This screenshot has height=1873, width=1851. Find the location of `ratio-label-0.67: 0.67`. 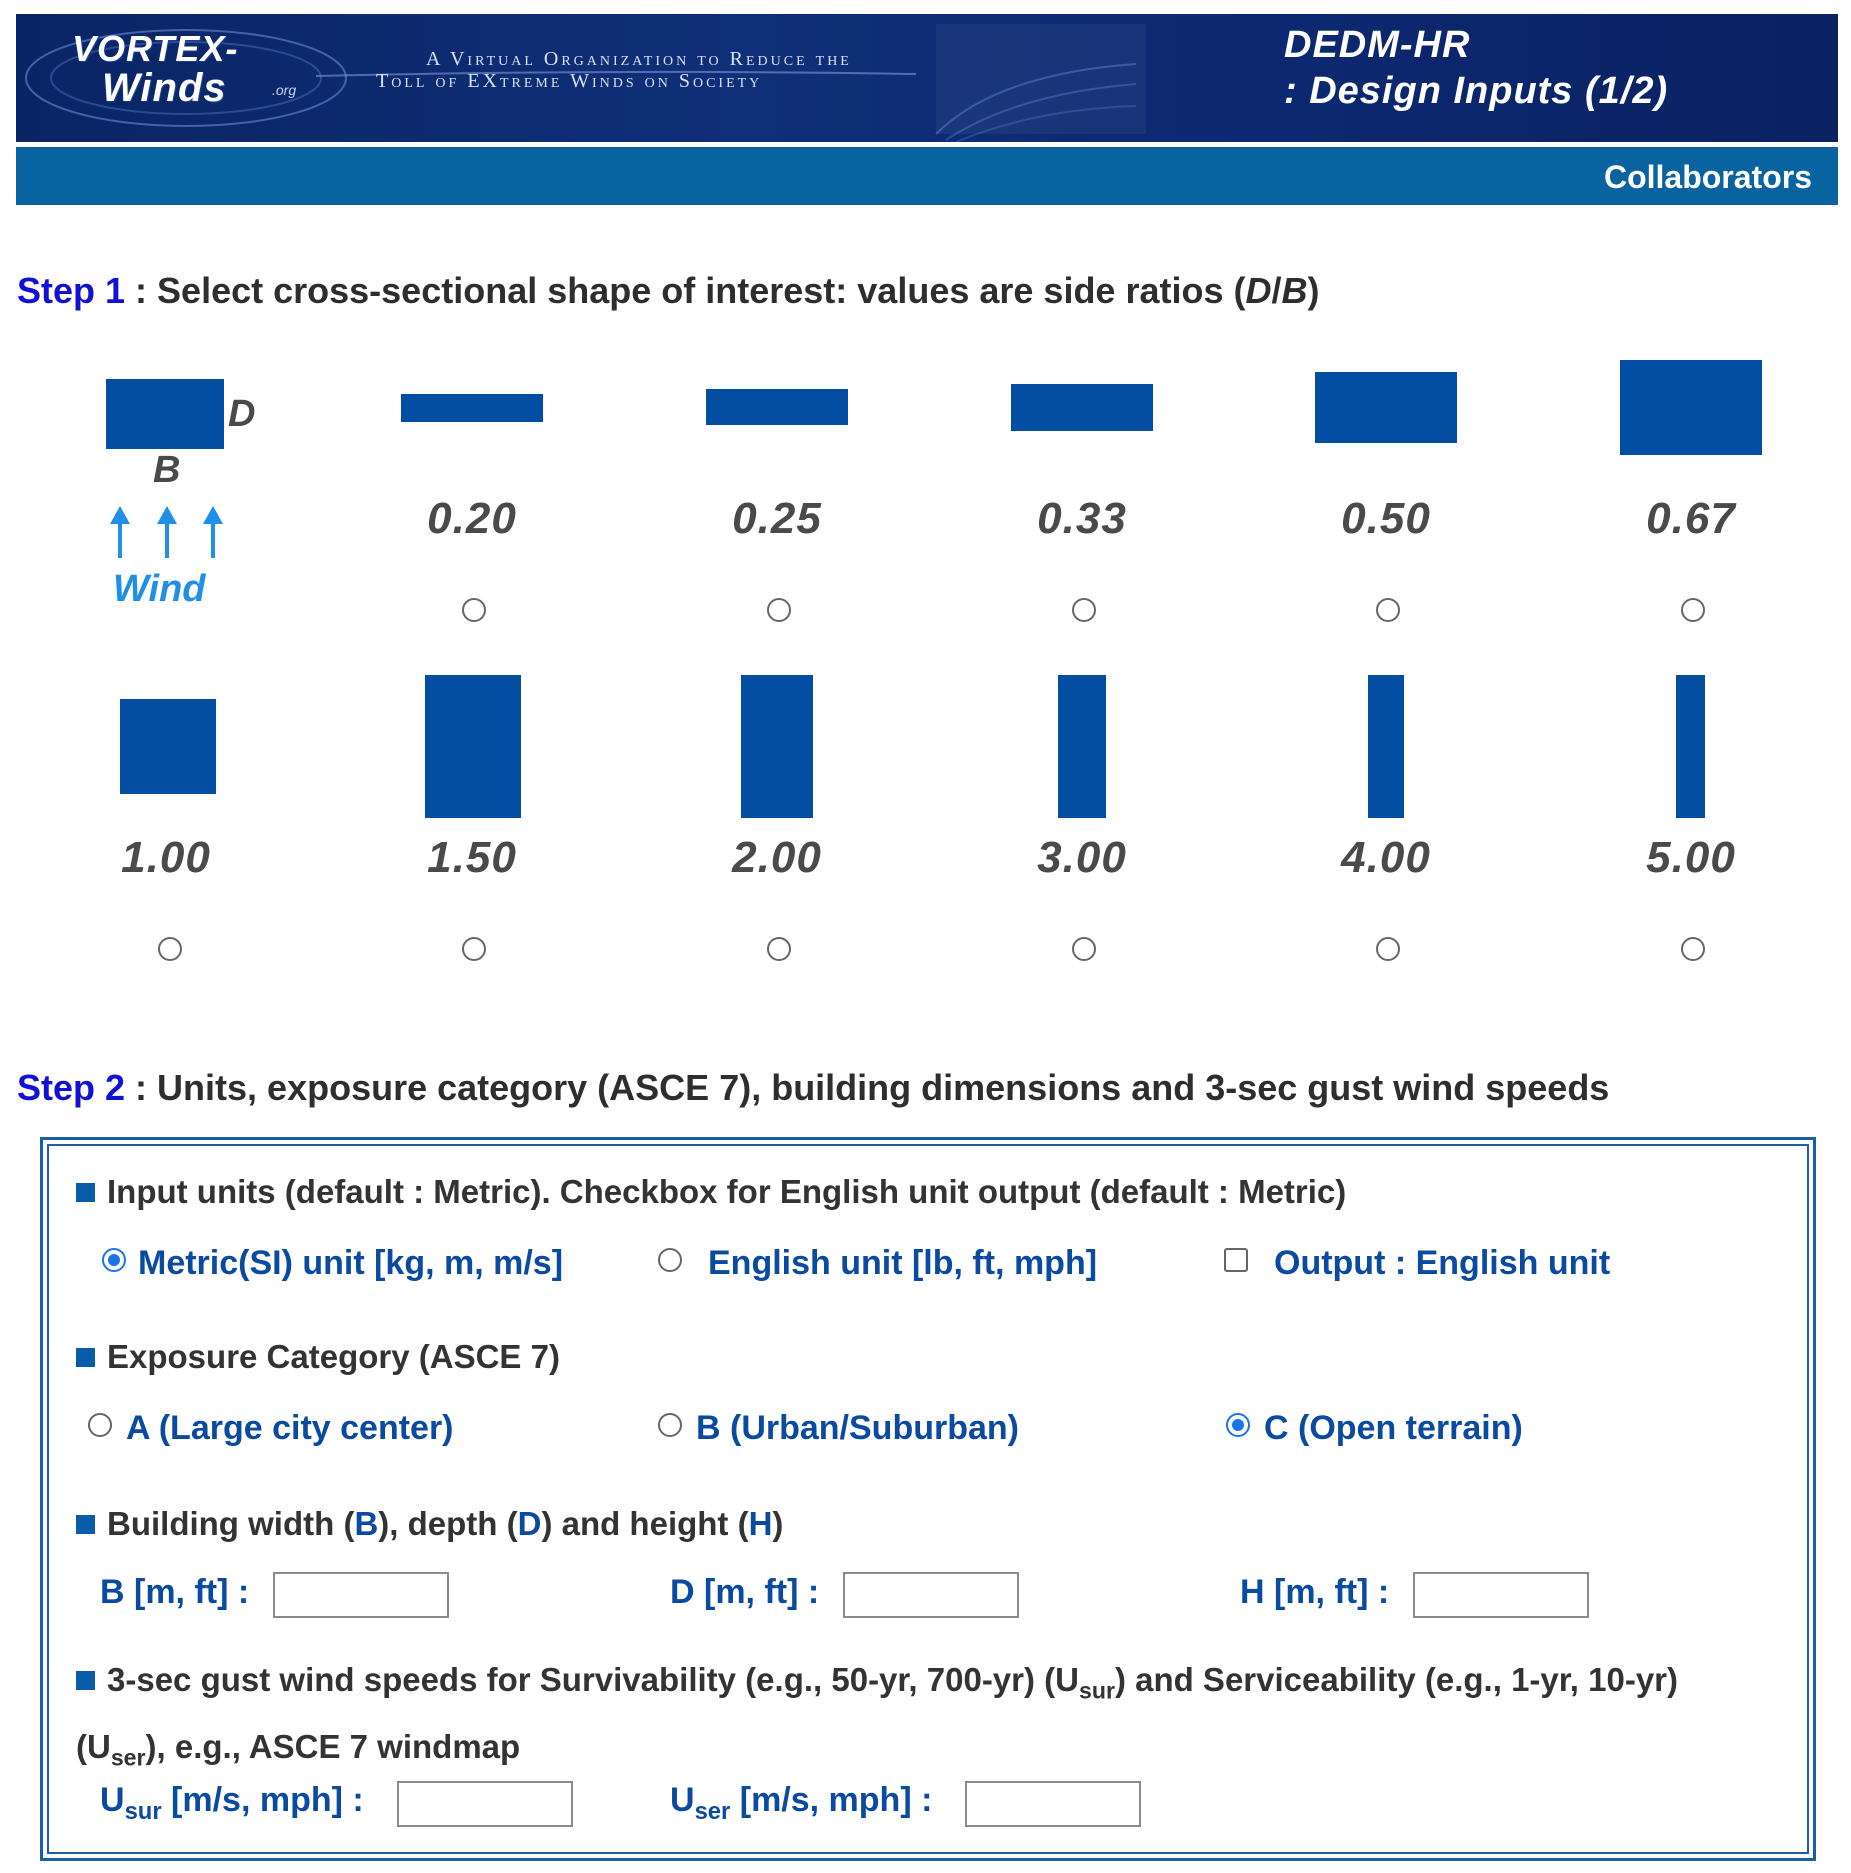

ratio-label-0.67: 0.67 is located at coordinates (1691, 518).